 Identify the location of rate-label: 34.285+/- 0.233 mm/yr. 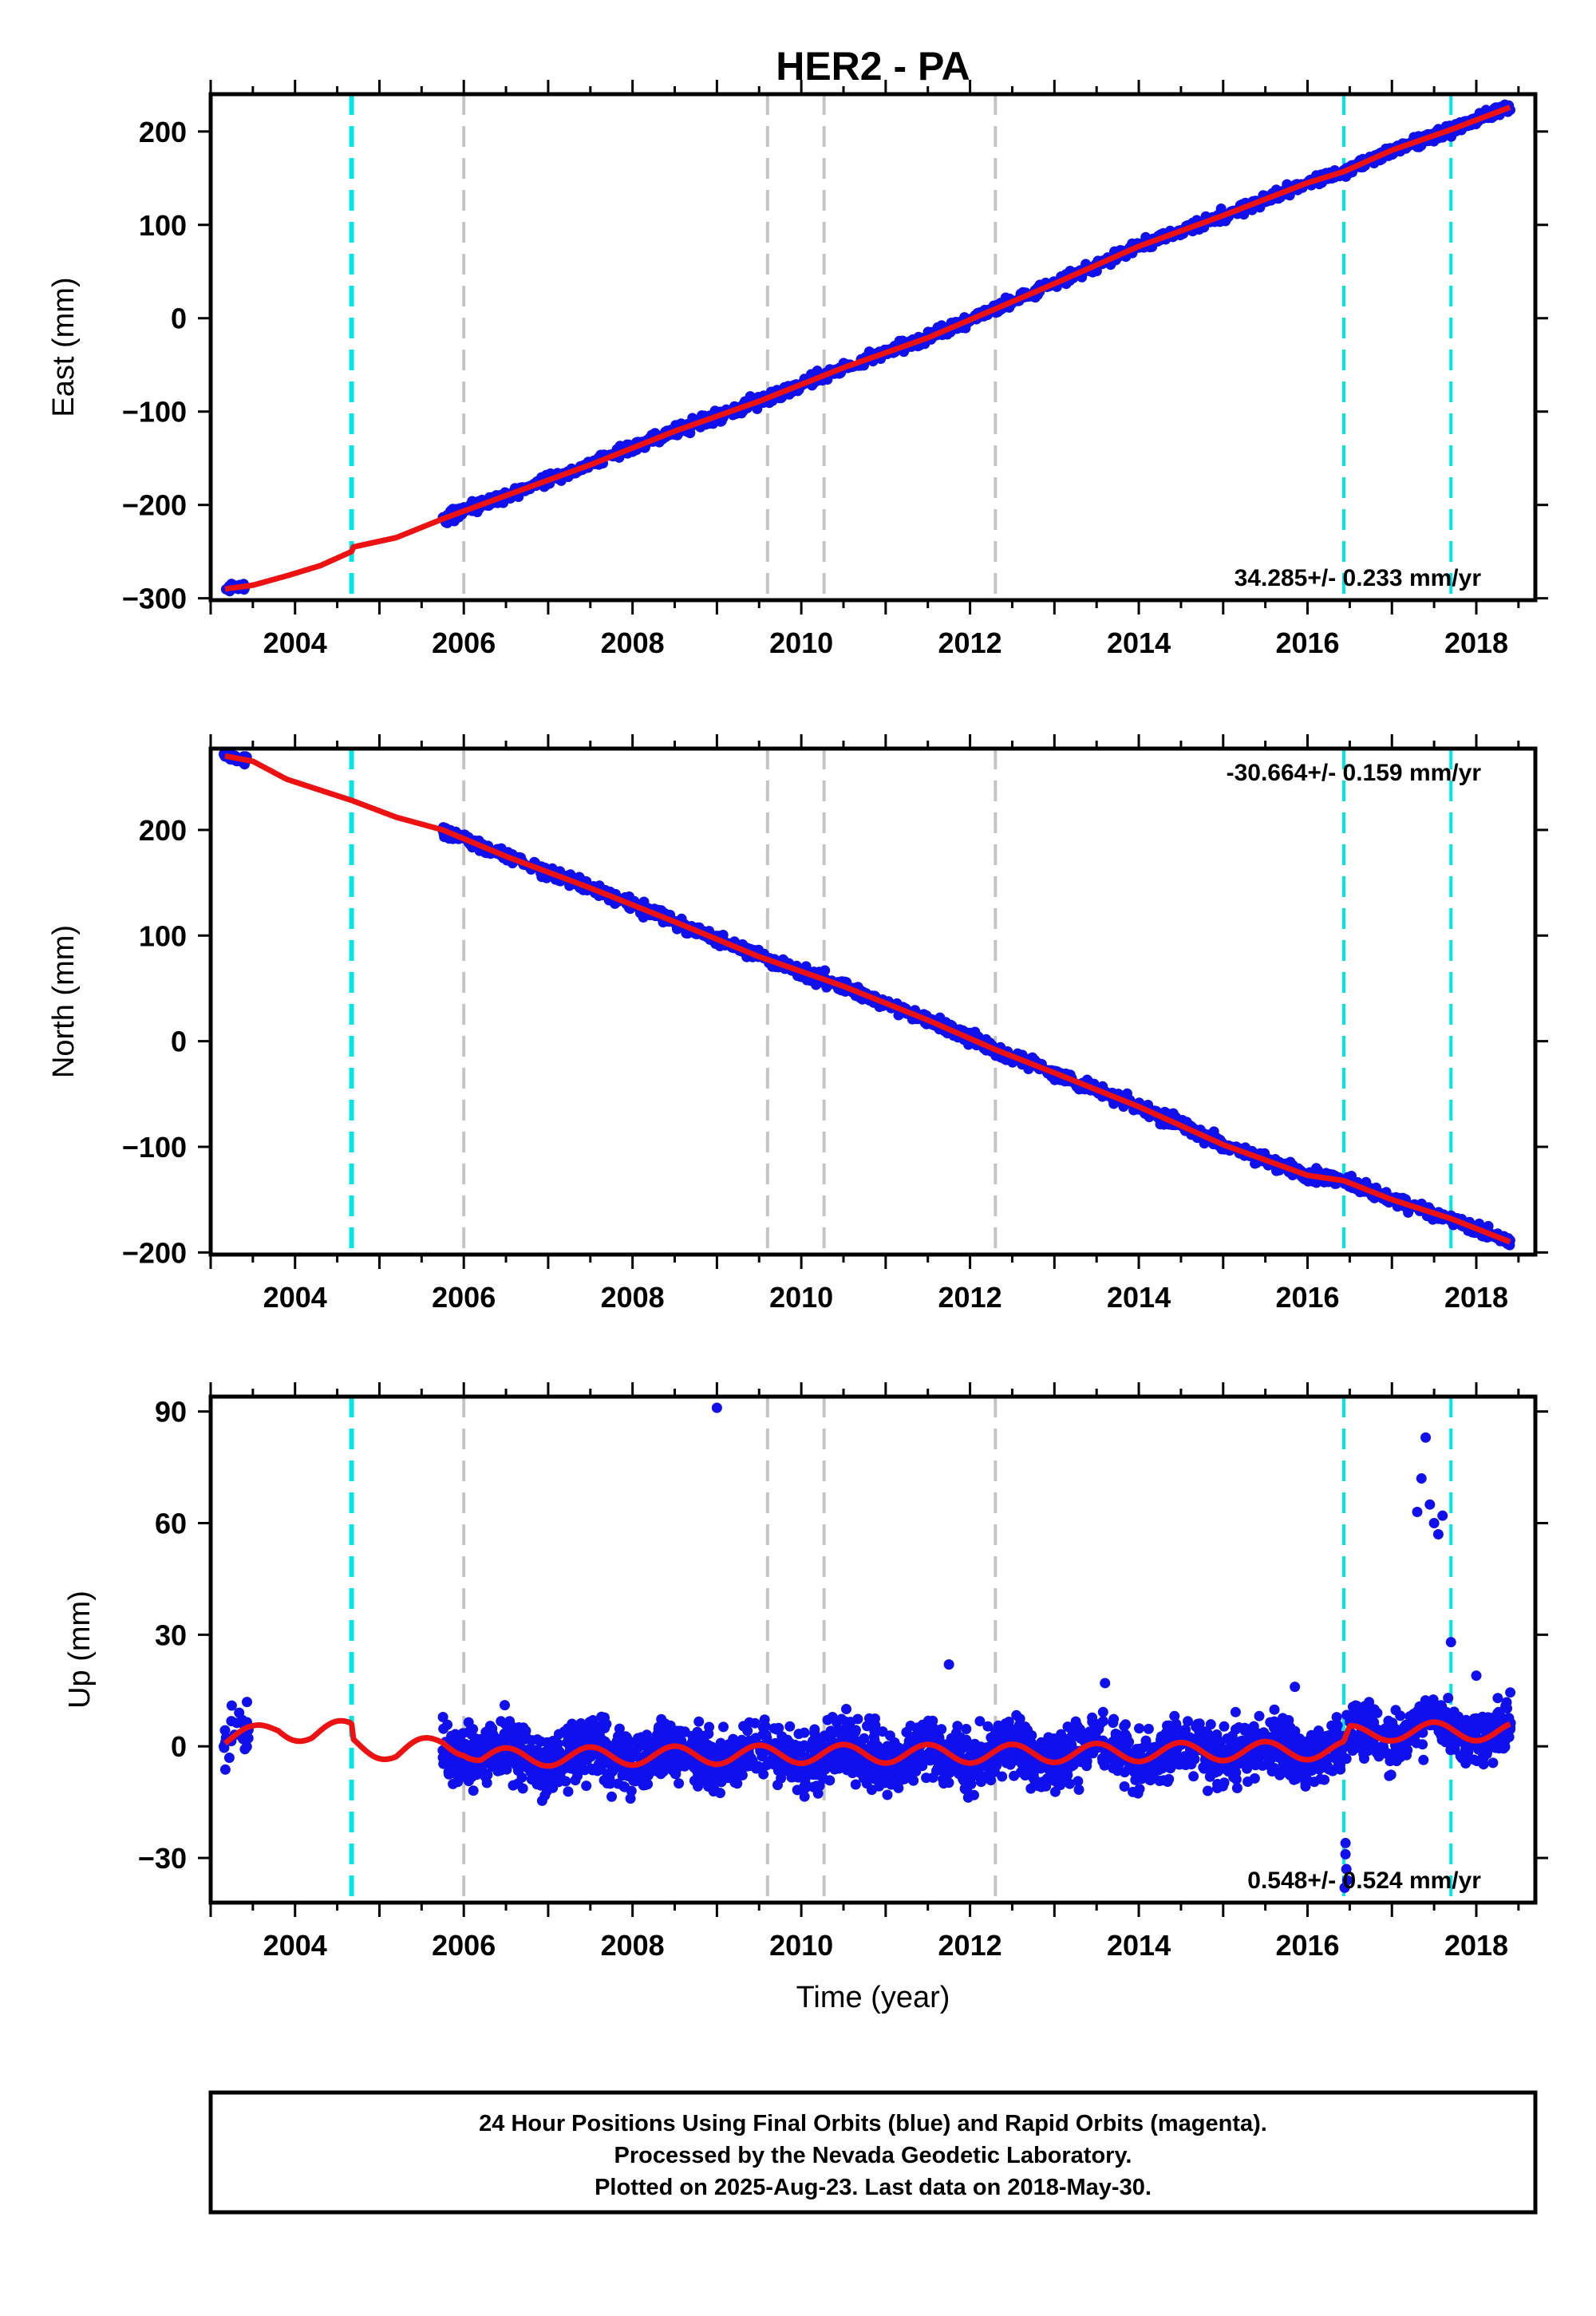
(1358, 578).